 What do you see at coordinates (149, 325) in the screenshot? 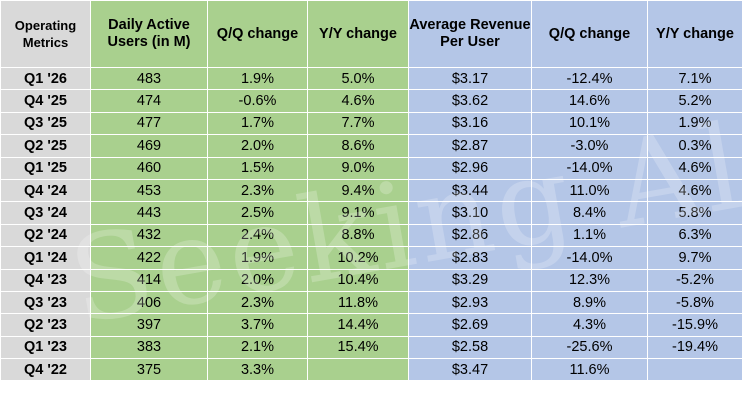
I see `cell-dau: 397` at bounding box center [149, 325].